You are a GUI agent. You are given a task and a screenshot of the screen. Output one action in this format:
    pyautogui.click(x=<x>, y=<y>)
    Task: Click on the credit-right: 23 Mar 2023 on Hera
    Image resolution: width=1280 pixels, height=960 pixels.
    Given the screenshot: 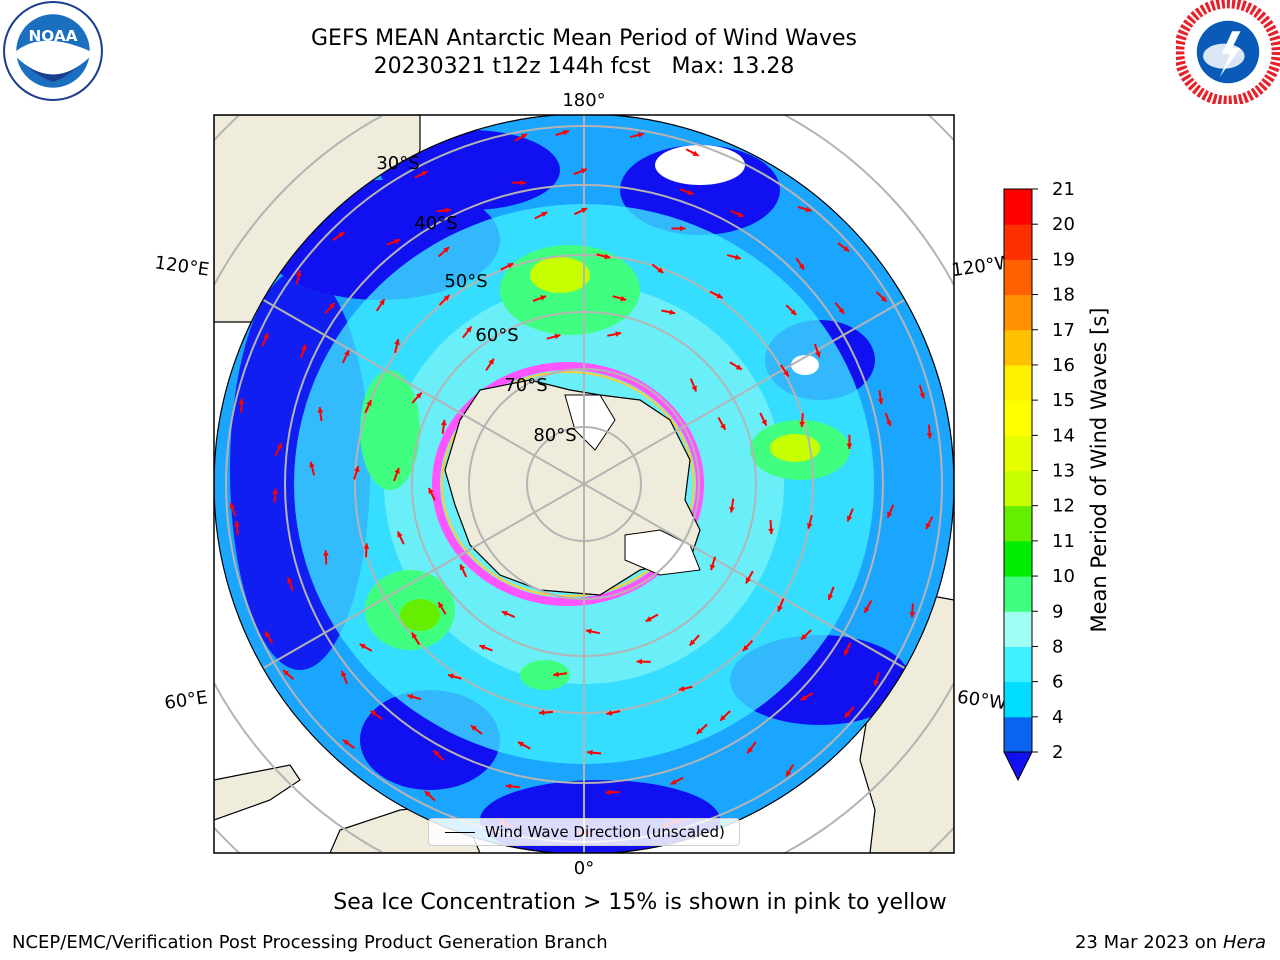 What is the action you would take?
    pyautogui.click(x=1170, y=942)
    